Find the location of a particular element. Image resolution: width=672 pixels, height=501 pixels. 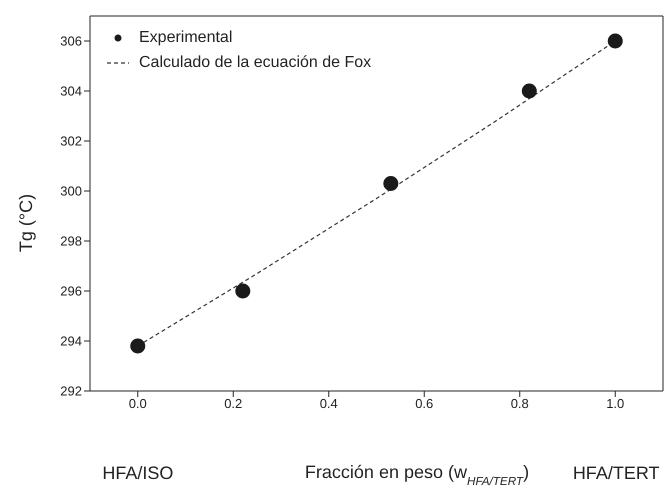

x-axis-title: Fracción en peso (w$_{HFA/TERT}$) is located at coordinates (417, 475).